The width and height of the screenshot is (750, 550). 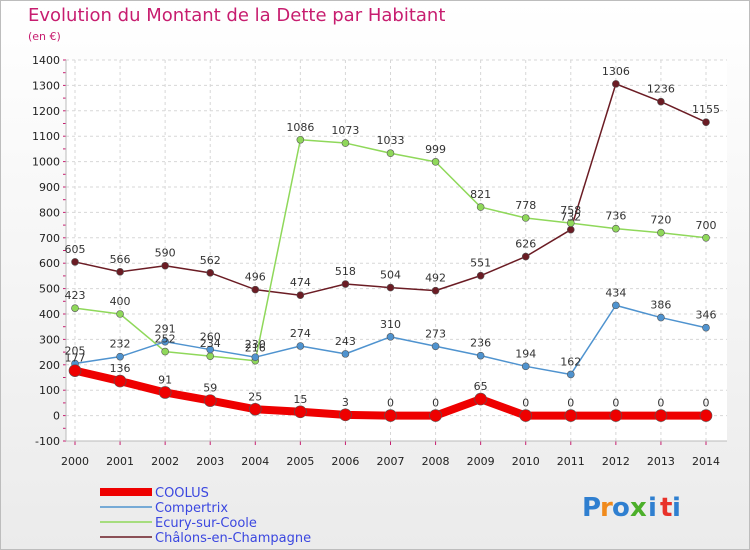 I want to click on y-tick-label: 1100, so click(x=46, y=136).